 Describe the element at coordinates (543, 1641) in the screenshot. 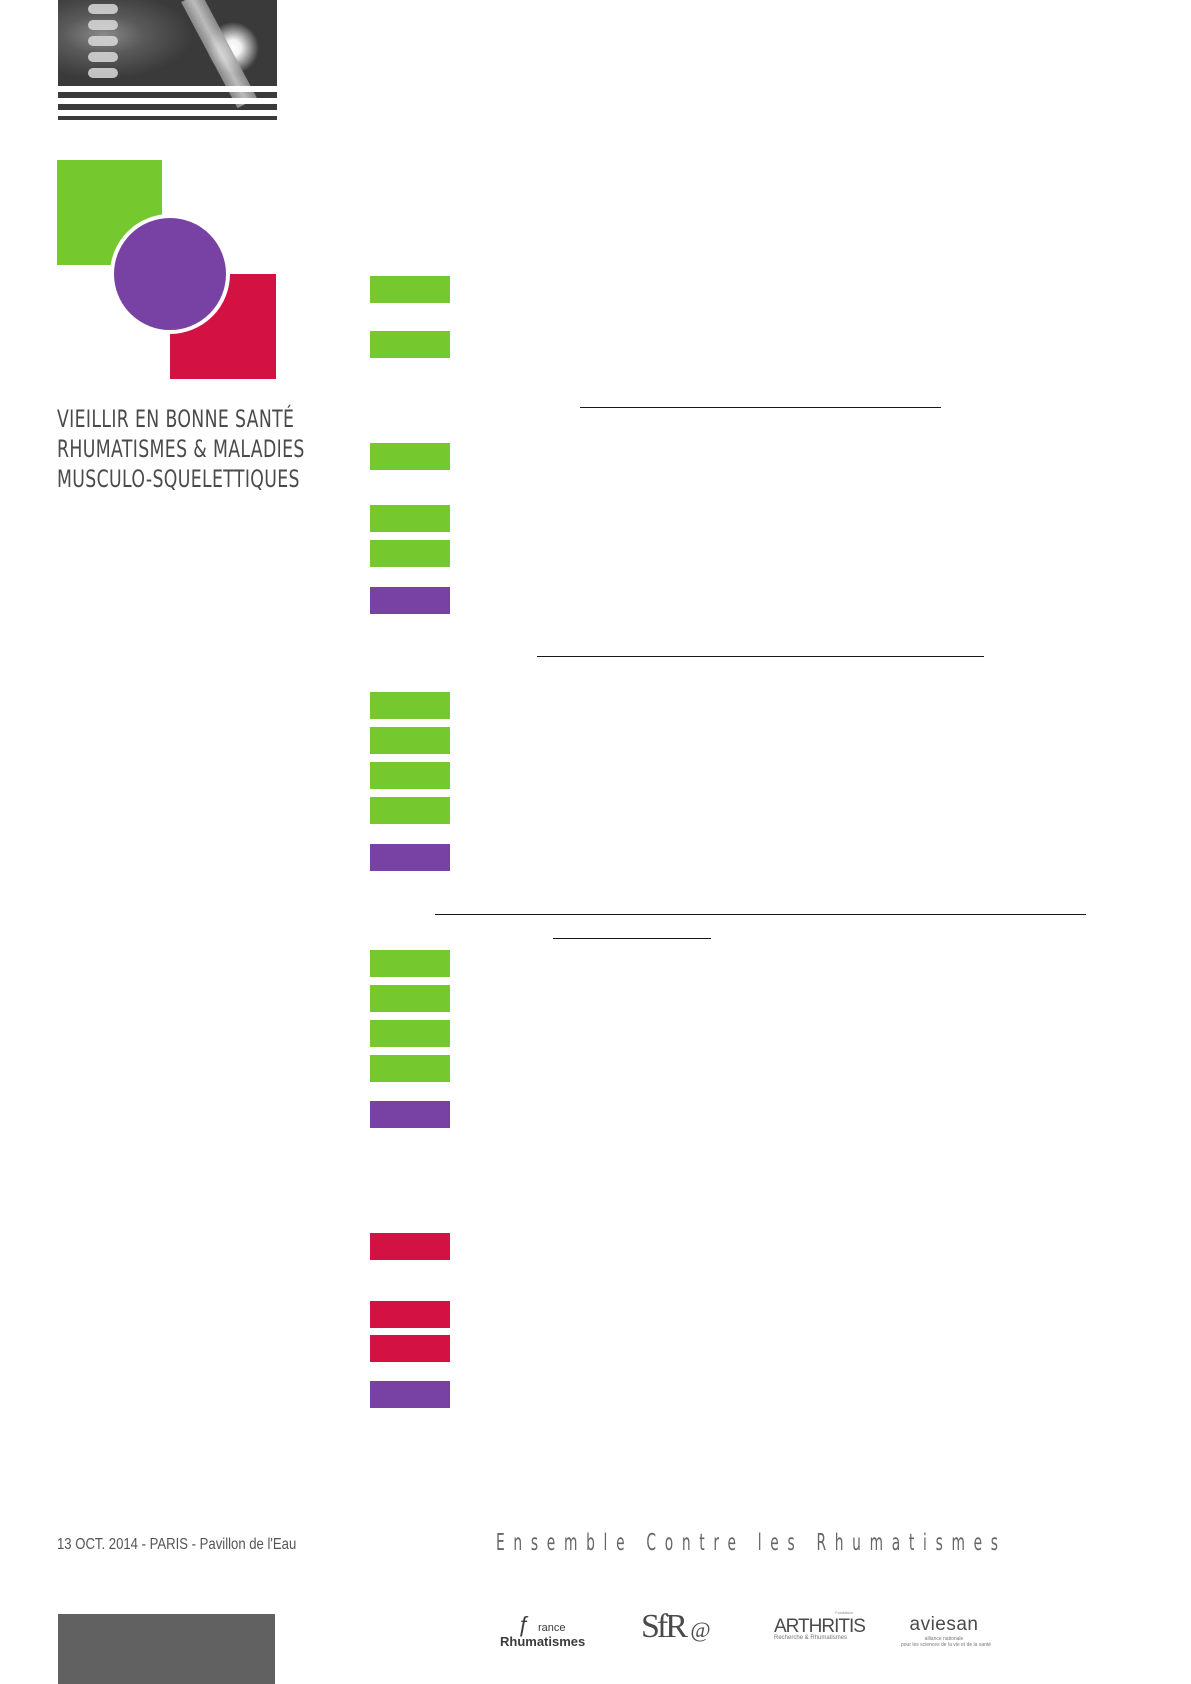

I see `france-rhumatismes-line2: Rhumatismes` at that location.